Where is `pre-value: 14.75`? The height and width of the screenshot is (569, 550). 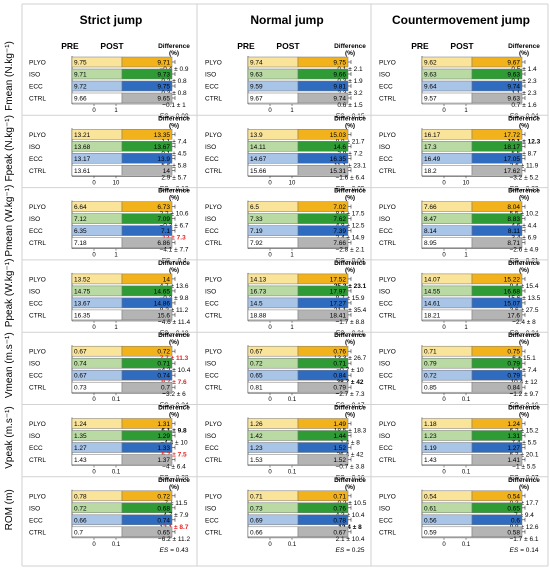
pre-value: 14.75 is located at coordinates (82, 291).